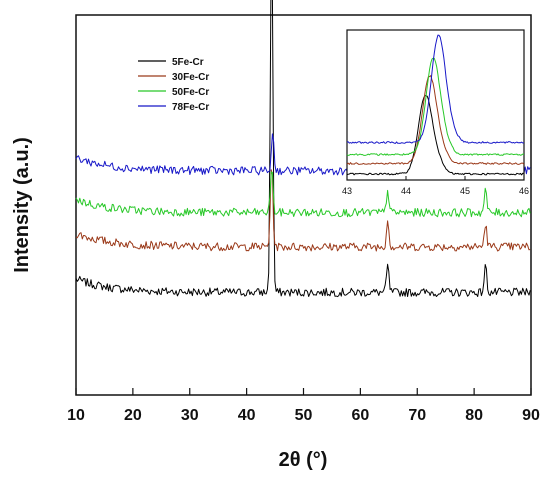  Describe the element at coordinates (347, 191) in the screenshot. I see `inset-x-tick-label: 43` at that location.